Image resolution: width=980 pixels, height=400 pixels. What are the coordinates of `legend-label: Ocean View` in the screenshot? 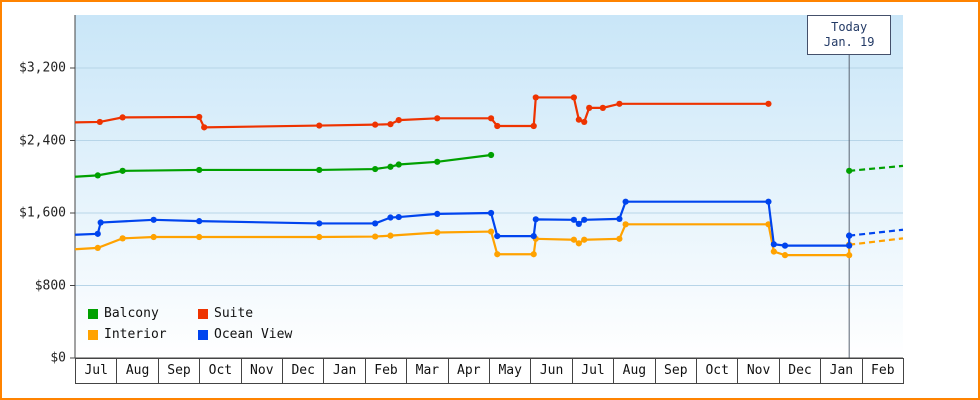 It's located at (253, 334).